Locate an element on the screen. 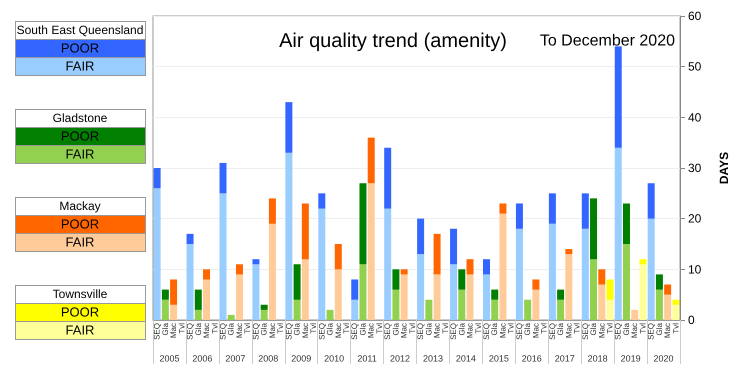 Image resolution: width=748 pixels, height=374 pixels. text: 2011 is located at coordinates (367, 359).